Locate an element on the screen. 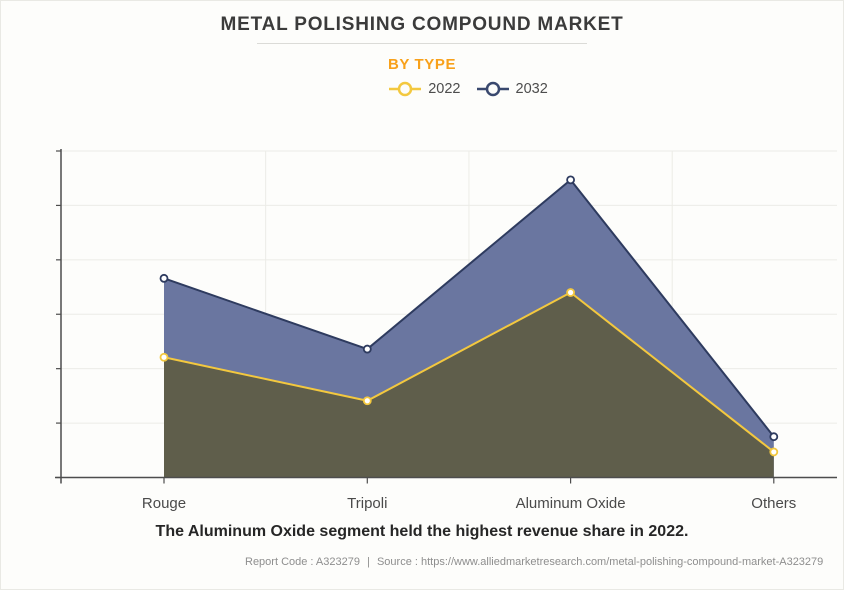 This screenshot has width=844, height=590. x-axis-label: Others is located at coordinates (773, 503).